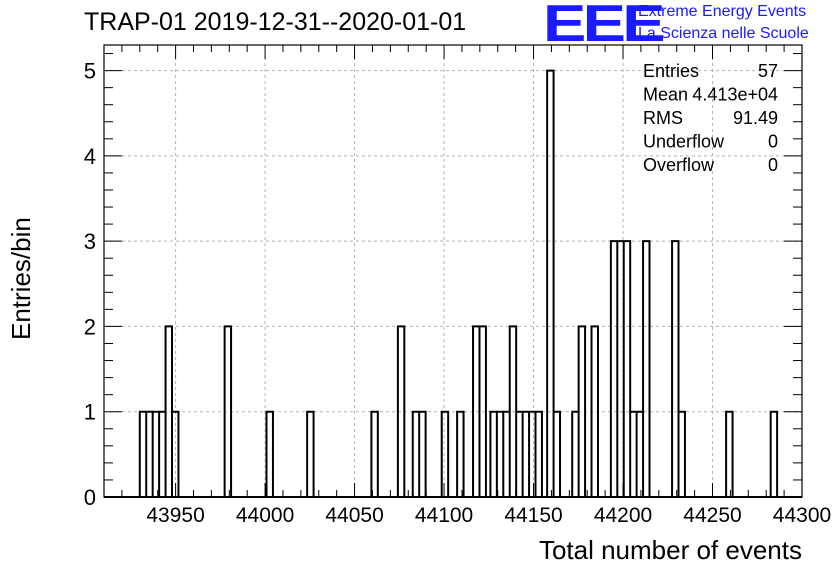 This screenshot has width=836, height=572. Describe the element at coordinates (533, 515) in the screenshot. I see `x-tick-label: 44150` at that location.